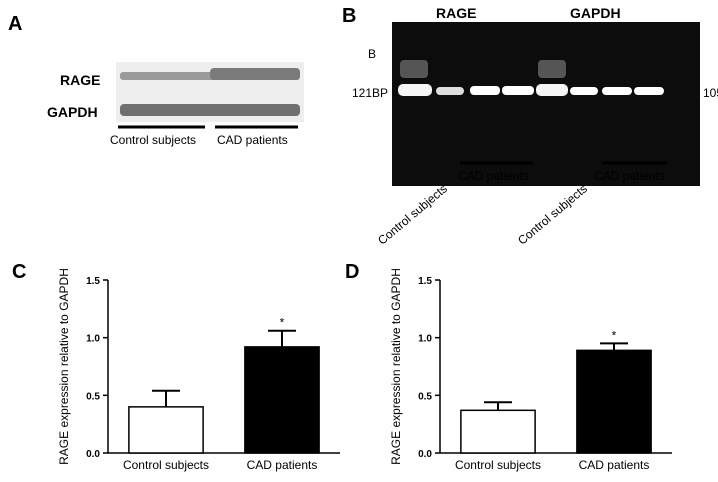  I want to click on panel-label: B, so click(349, 16).